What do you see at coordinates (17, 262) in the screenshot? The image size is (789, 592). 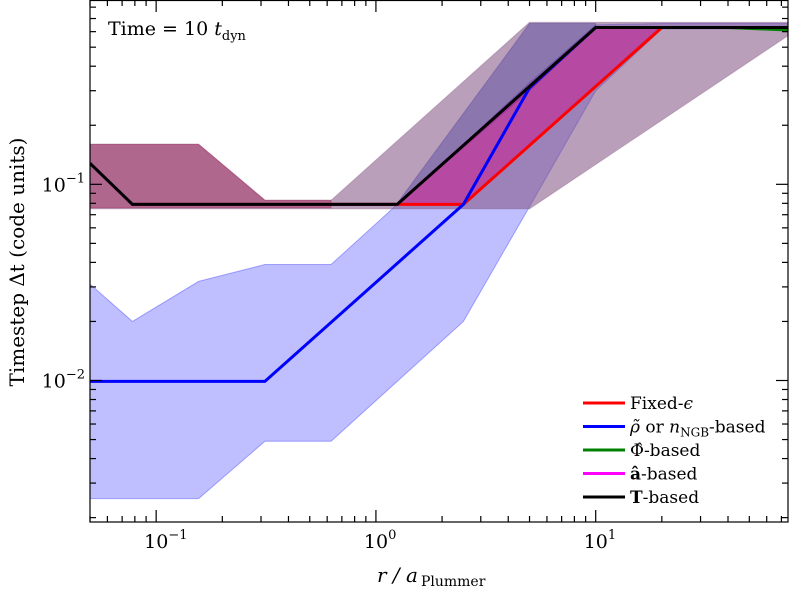 I see `y-axis-label: Timestep Δt (code units)` at bounding box center [17, 262].